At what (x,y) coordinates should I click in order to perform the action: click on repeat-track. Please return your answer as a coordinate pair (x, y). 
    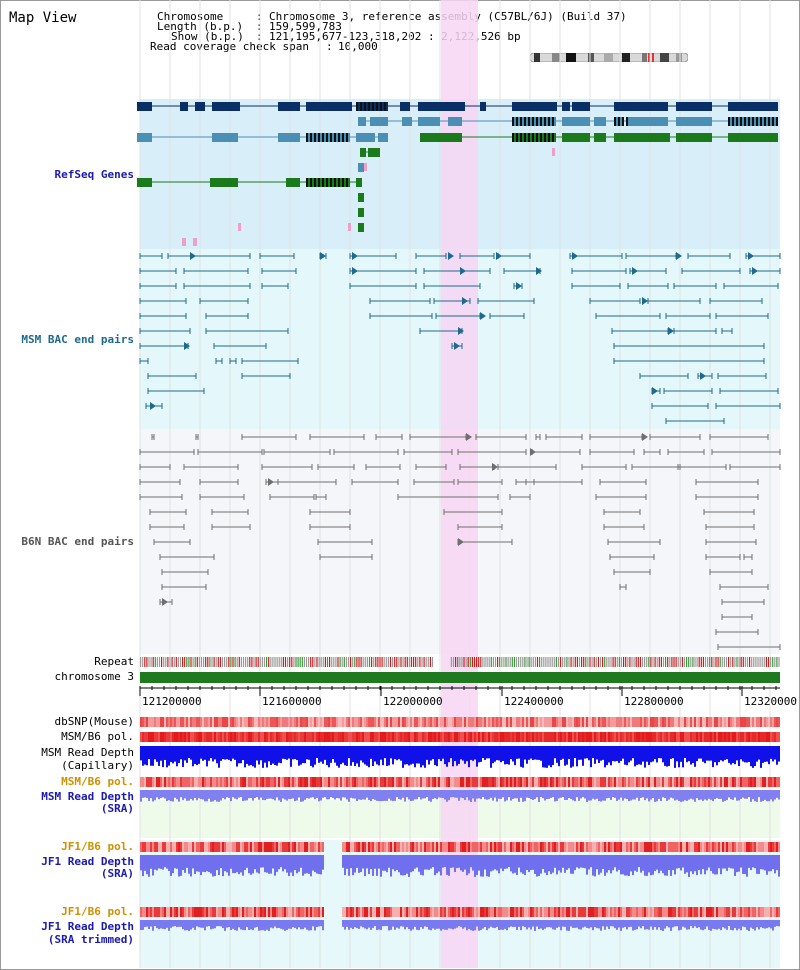
    Looking at the image, I should click on (460, 670).